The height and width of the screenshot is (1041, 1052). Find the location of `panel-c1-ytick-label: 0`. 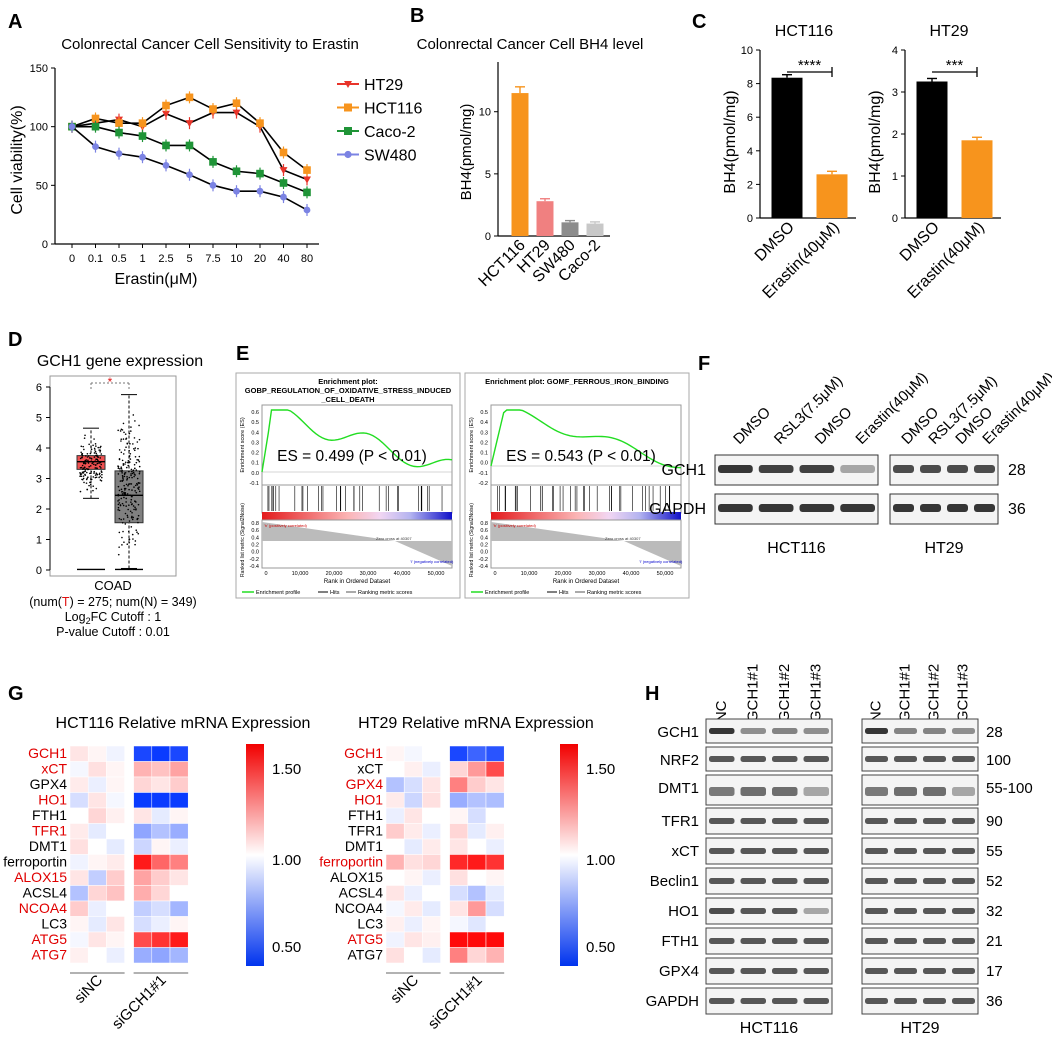

panel-c1-ytick-label: 0 is located at coordinates (750, 219).